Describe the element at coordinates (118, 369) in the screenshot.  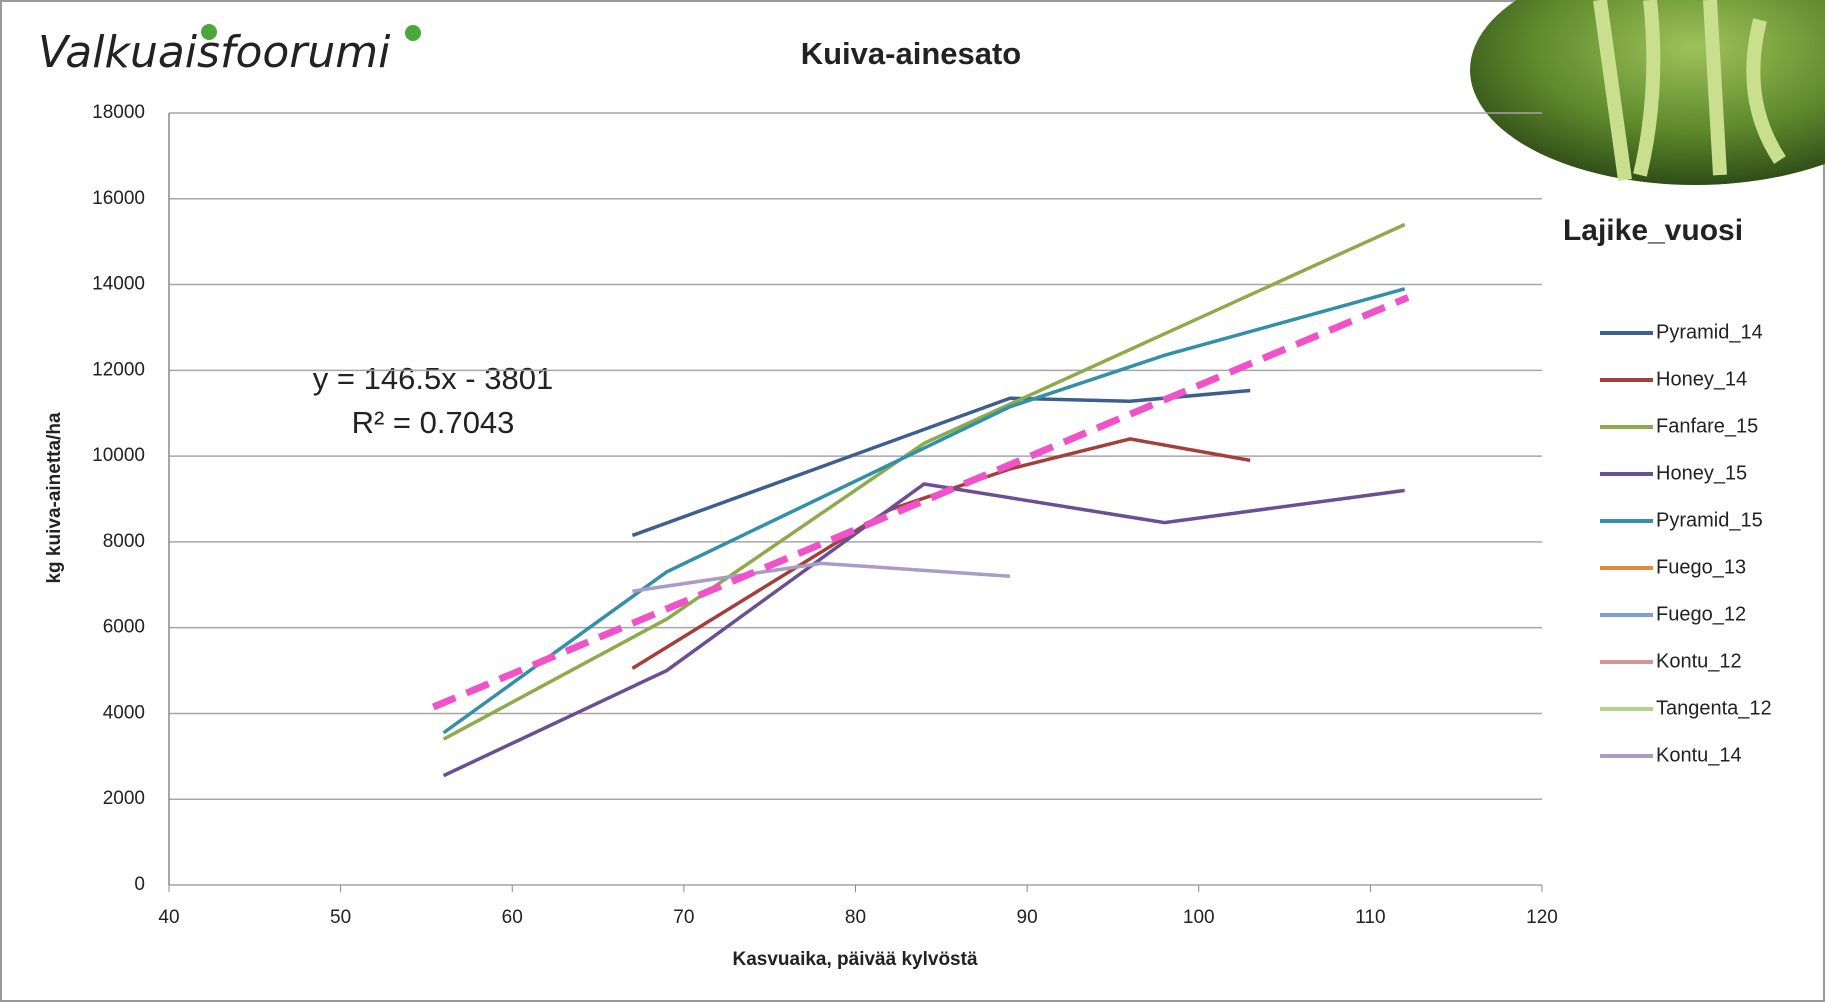
I see `y-tick-label: 12000` at that location.